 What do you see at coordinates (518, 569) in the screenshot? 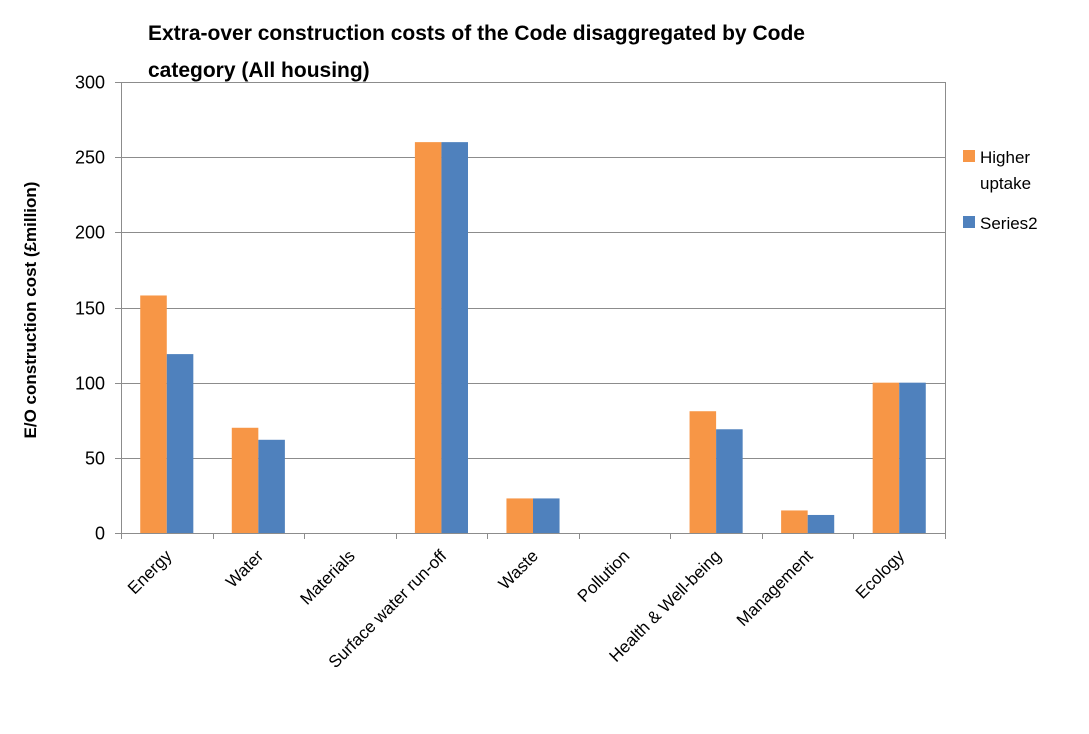
I see `x-tick-label: Waste` at bounding box center [518, 569].